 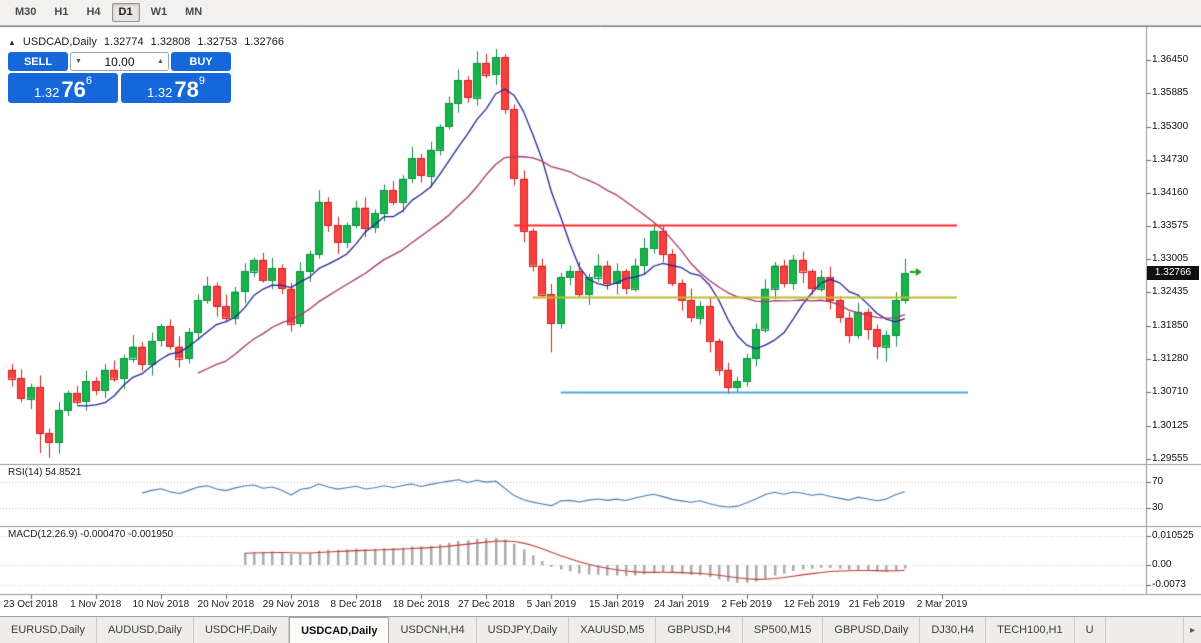 I want to click on rsi-axis-label: 70, so click(x=1158, y=481).